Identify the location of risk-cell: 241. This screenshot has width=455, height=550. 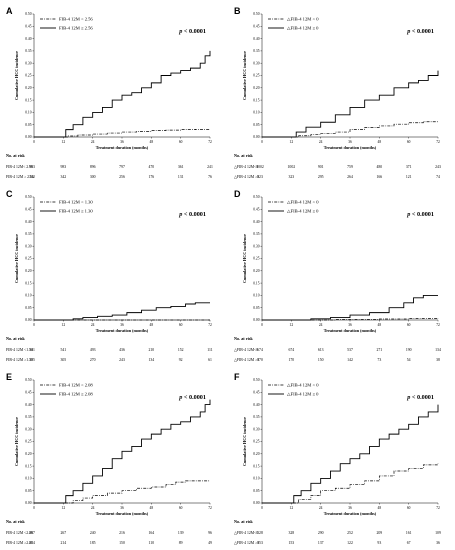
(210, 167).